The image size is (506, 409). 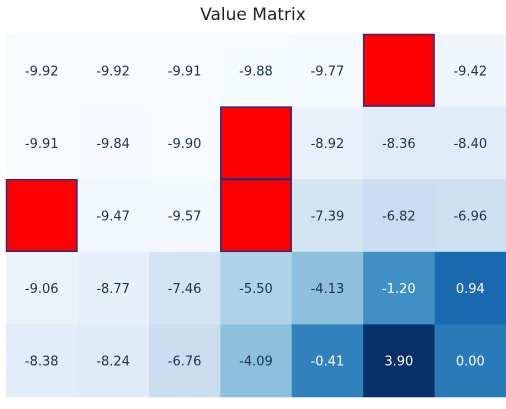 I want to click on cell-value-label: -8.24, so click(x=113, y=362).